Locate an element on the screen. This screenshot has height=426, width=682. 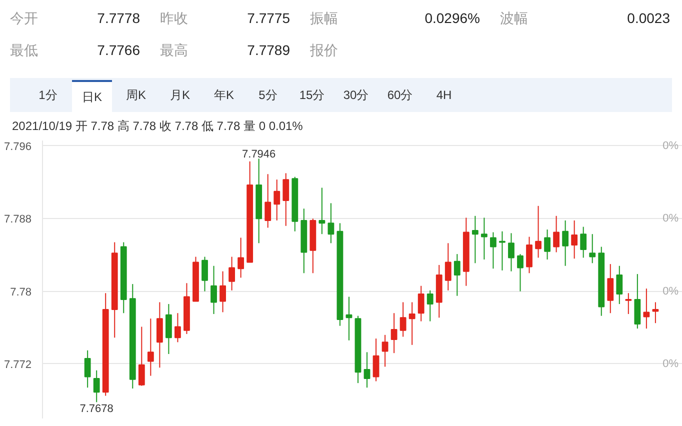
text: 振幅 is located at coordinates (324, 18).